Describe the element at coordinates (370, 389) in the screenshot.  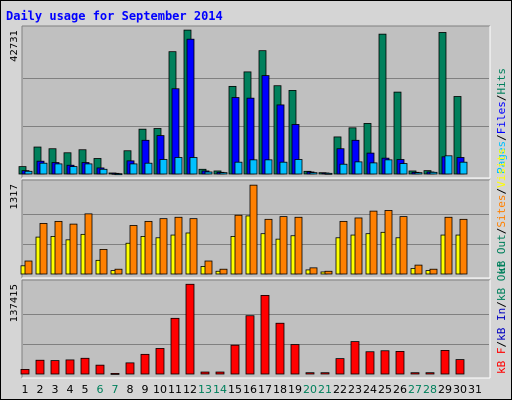
I see `x-tick-label-day-24: 24` at that location.